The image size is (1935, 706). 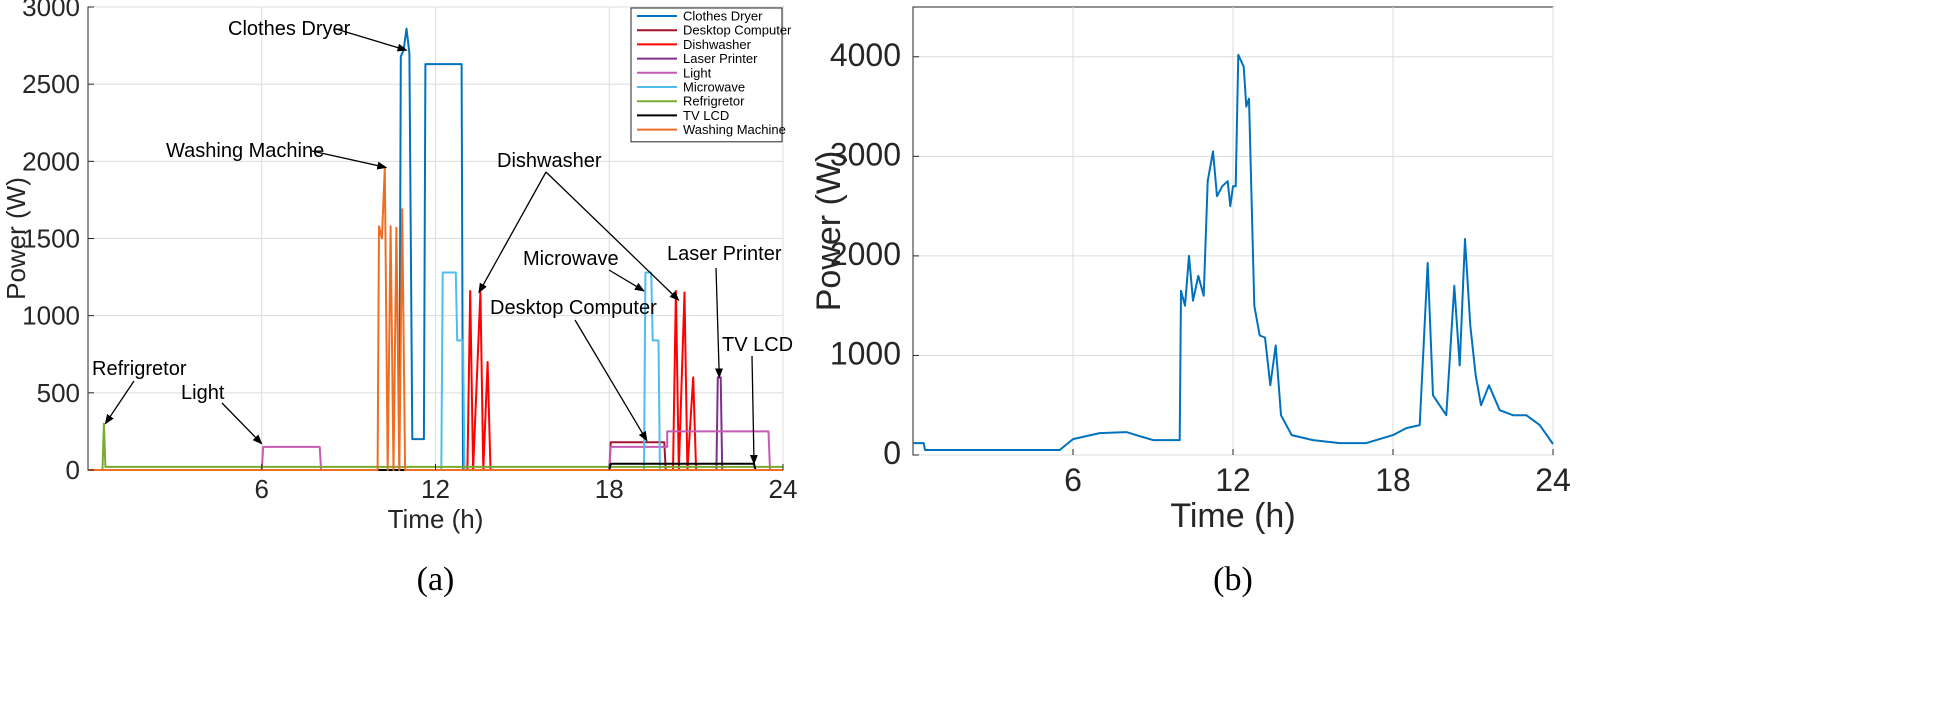 I want to click on annotation-label-refrigretor: Refrigretor, so click(x=139, y=369).